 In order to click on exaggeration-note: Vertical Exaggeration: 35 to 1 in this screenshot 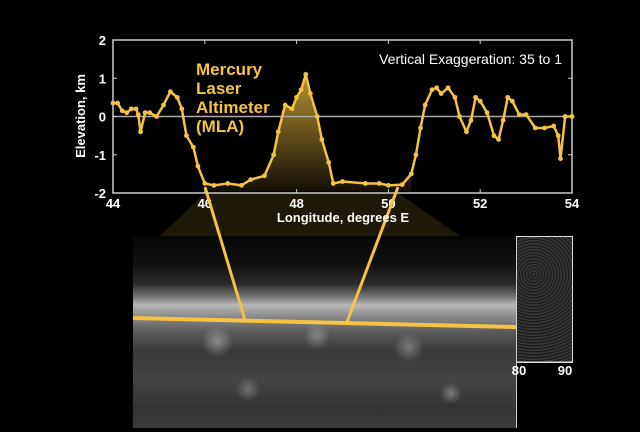, I will do `click(470, 59)`.